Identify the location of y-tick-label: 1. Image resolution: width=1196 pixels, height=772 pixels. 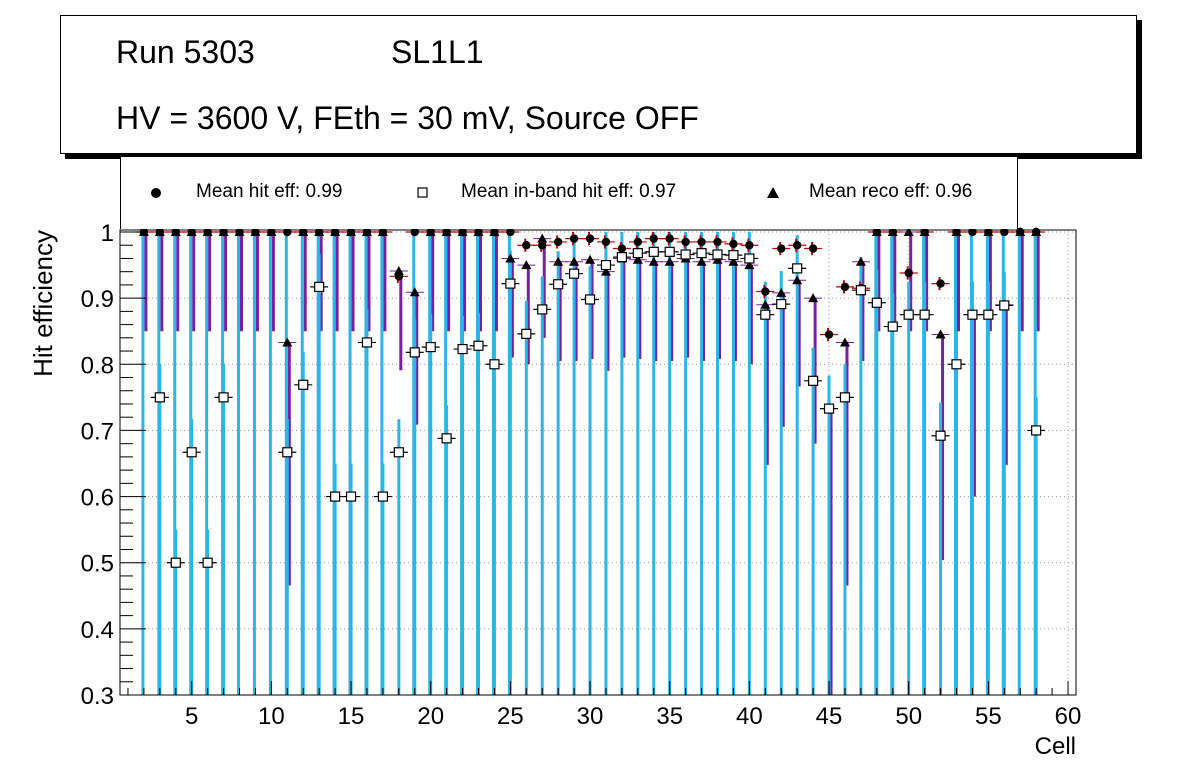
(107, 233).